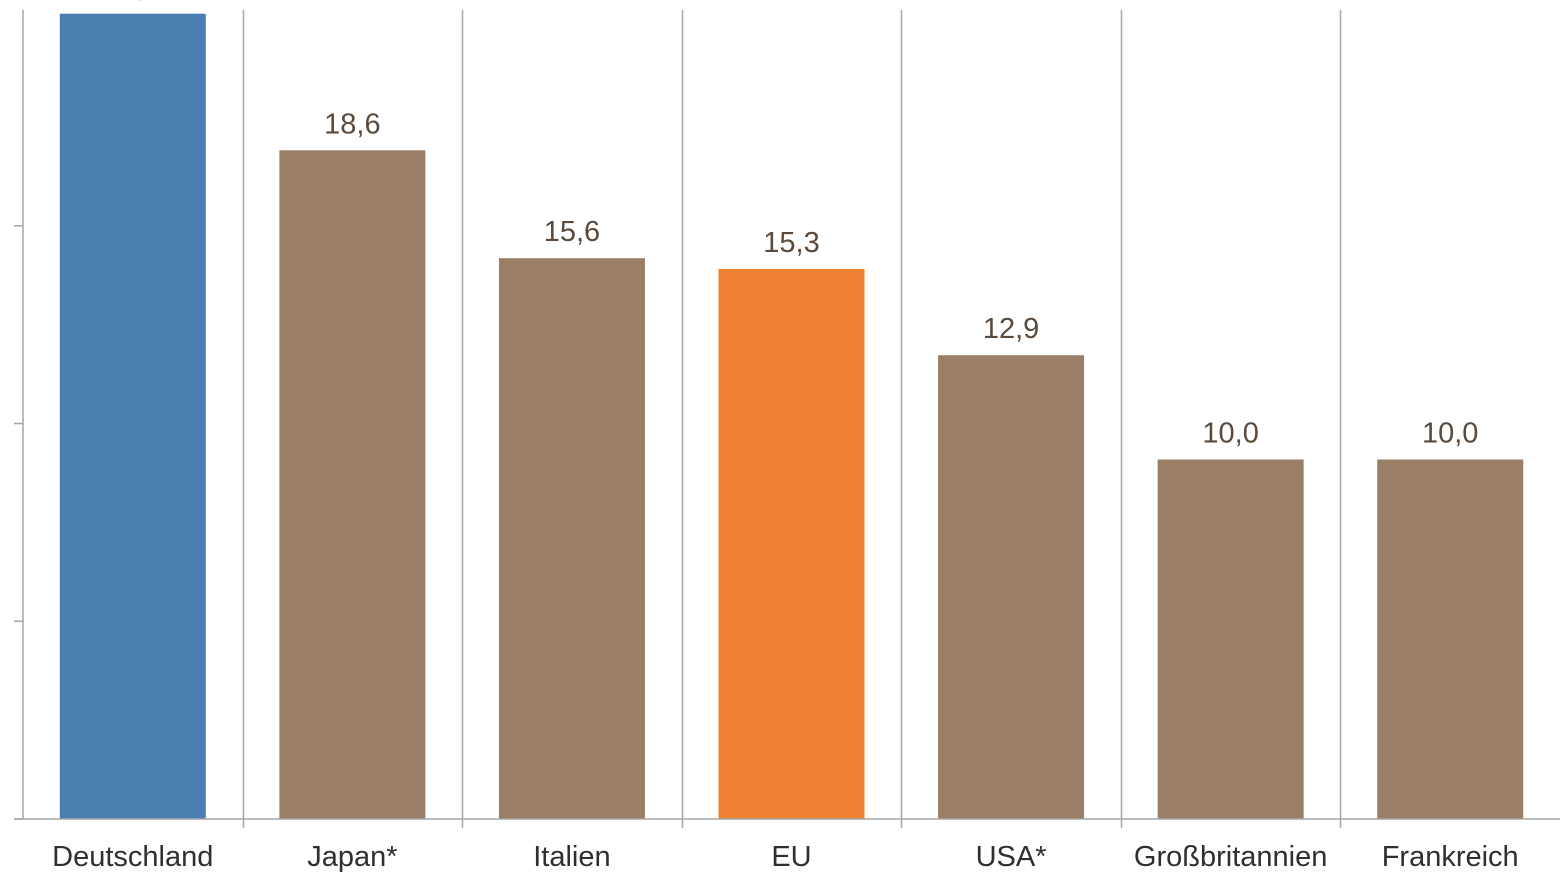 This screenshot has width=1560, height=873. What do you see at coordinates (132, 857) in the screenshot?
I see `x-tick-label: Deutschland` at bounding box center [132, 857].